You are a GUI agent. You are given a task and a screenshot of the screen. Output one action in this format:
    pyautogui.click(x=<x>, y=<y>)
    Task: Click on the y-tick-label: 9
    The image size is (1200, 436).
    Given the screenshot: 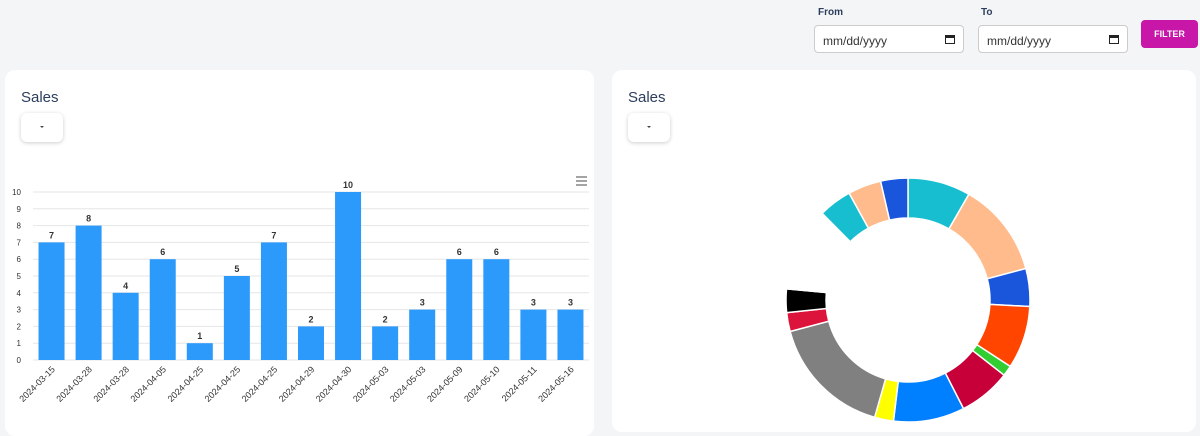 What is the action you would take?
    pyautogui.click(x=19, y=209)
    